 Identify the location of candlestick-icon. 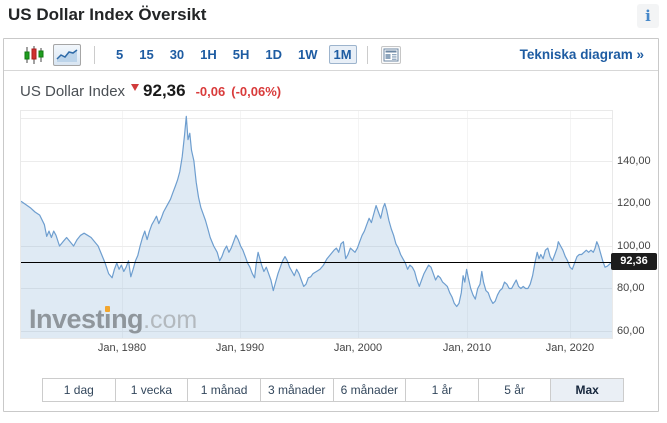
(34, 54).